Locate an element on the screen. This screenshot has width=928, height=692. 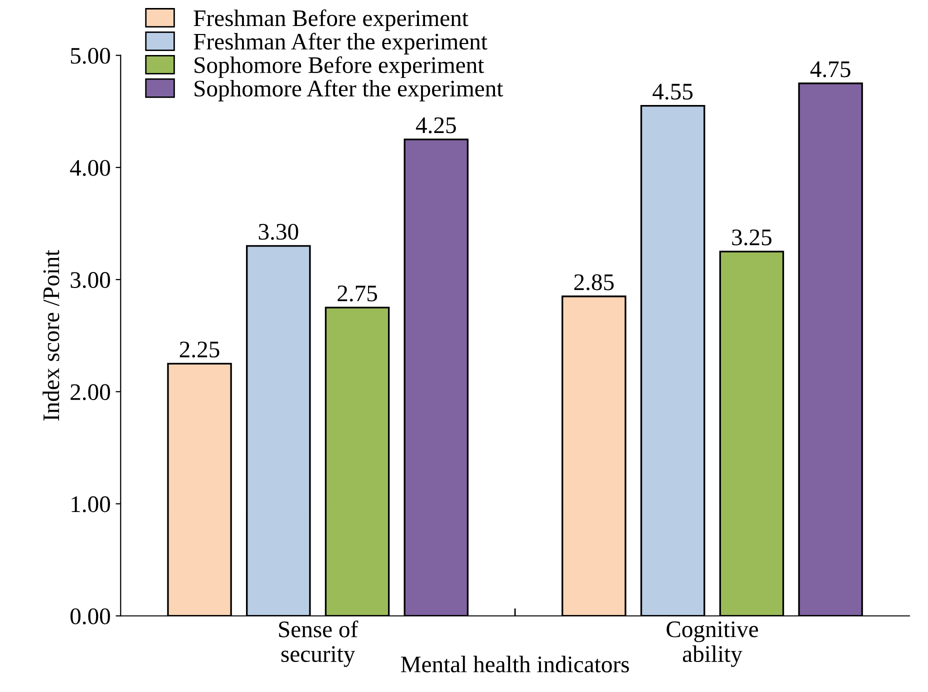
data-label: 3.30 is located at coordinates (278, 232).